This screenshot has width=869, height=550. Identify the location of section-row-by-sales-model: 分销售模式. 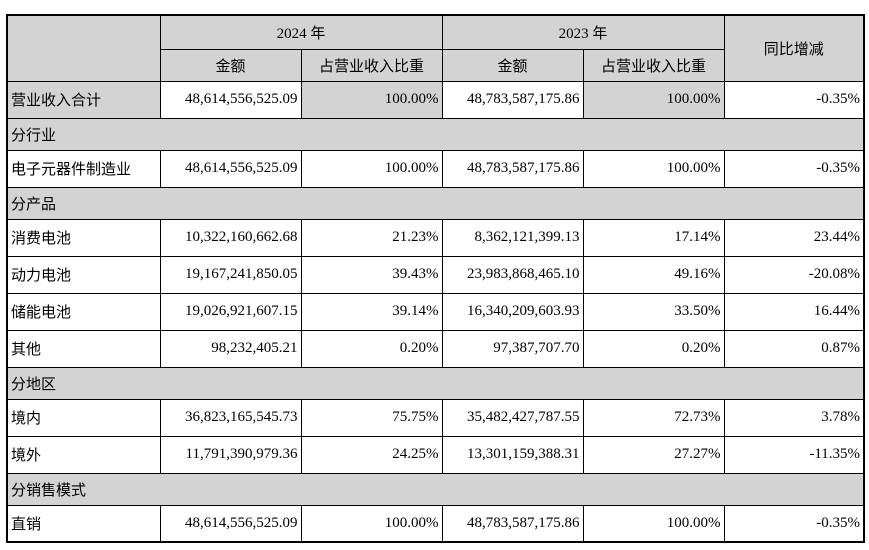
(435, 489).